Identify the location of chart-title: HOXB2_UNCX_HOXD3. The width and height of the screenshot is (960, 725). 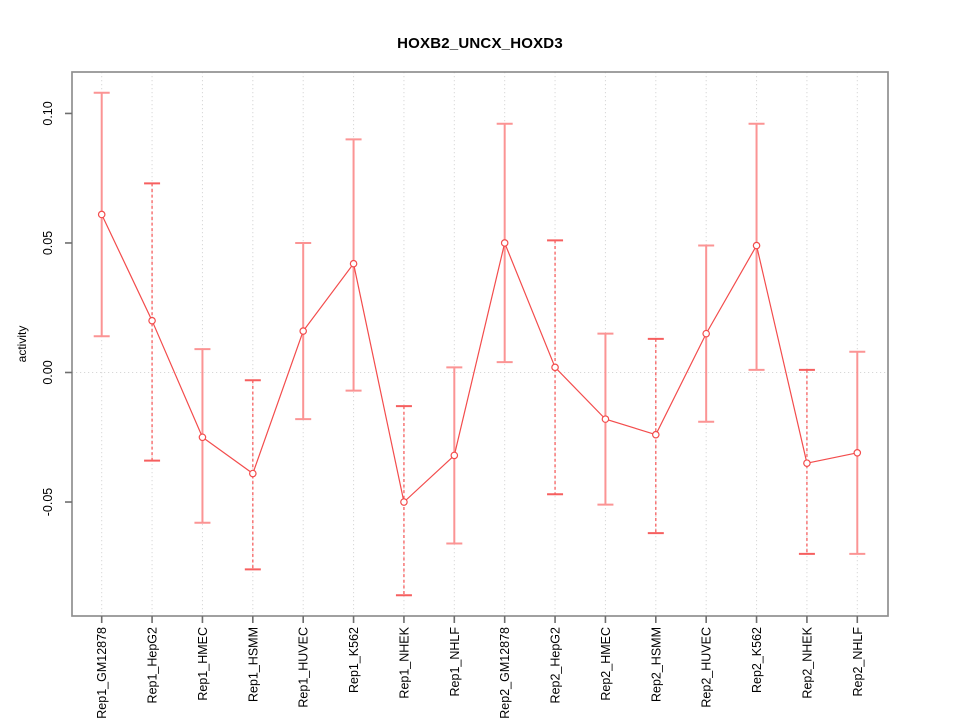
(480, 43).